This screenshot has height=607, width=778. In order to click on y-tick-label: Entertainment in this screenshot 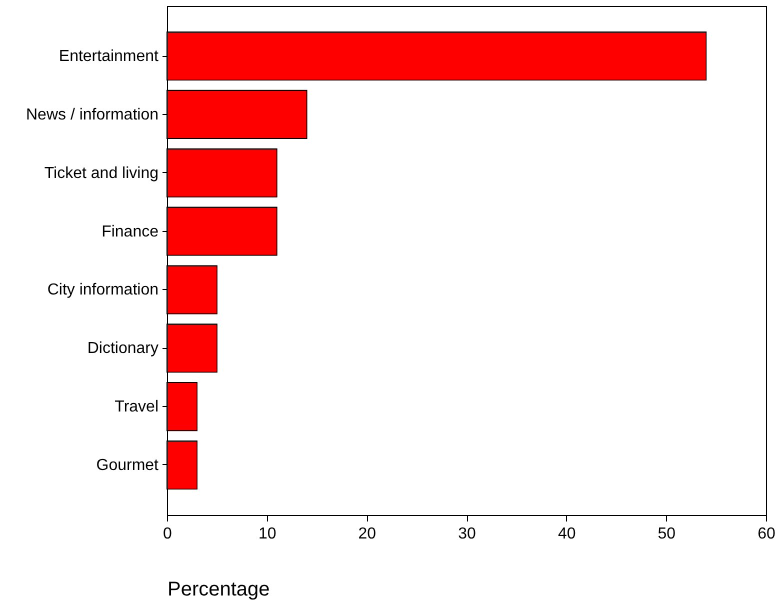, I will do `click(109, 57)`.